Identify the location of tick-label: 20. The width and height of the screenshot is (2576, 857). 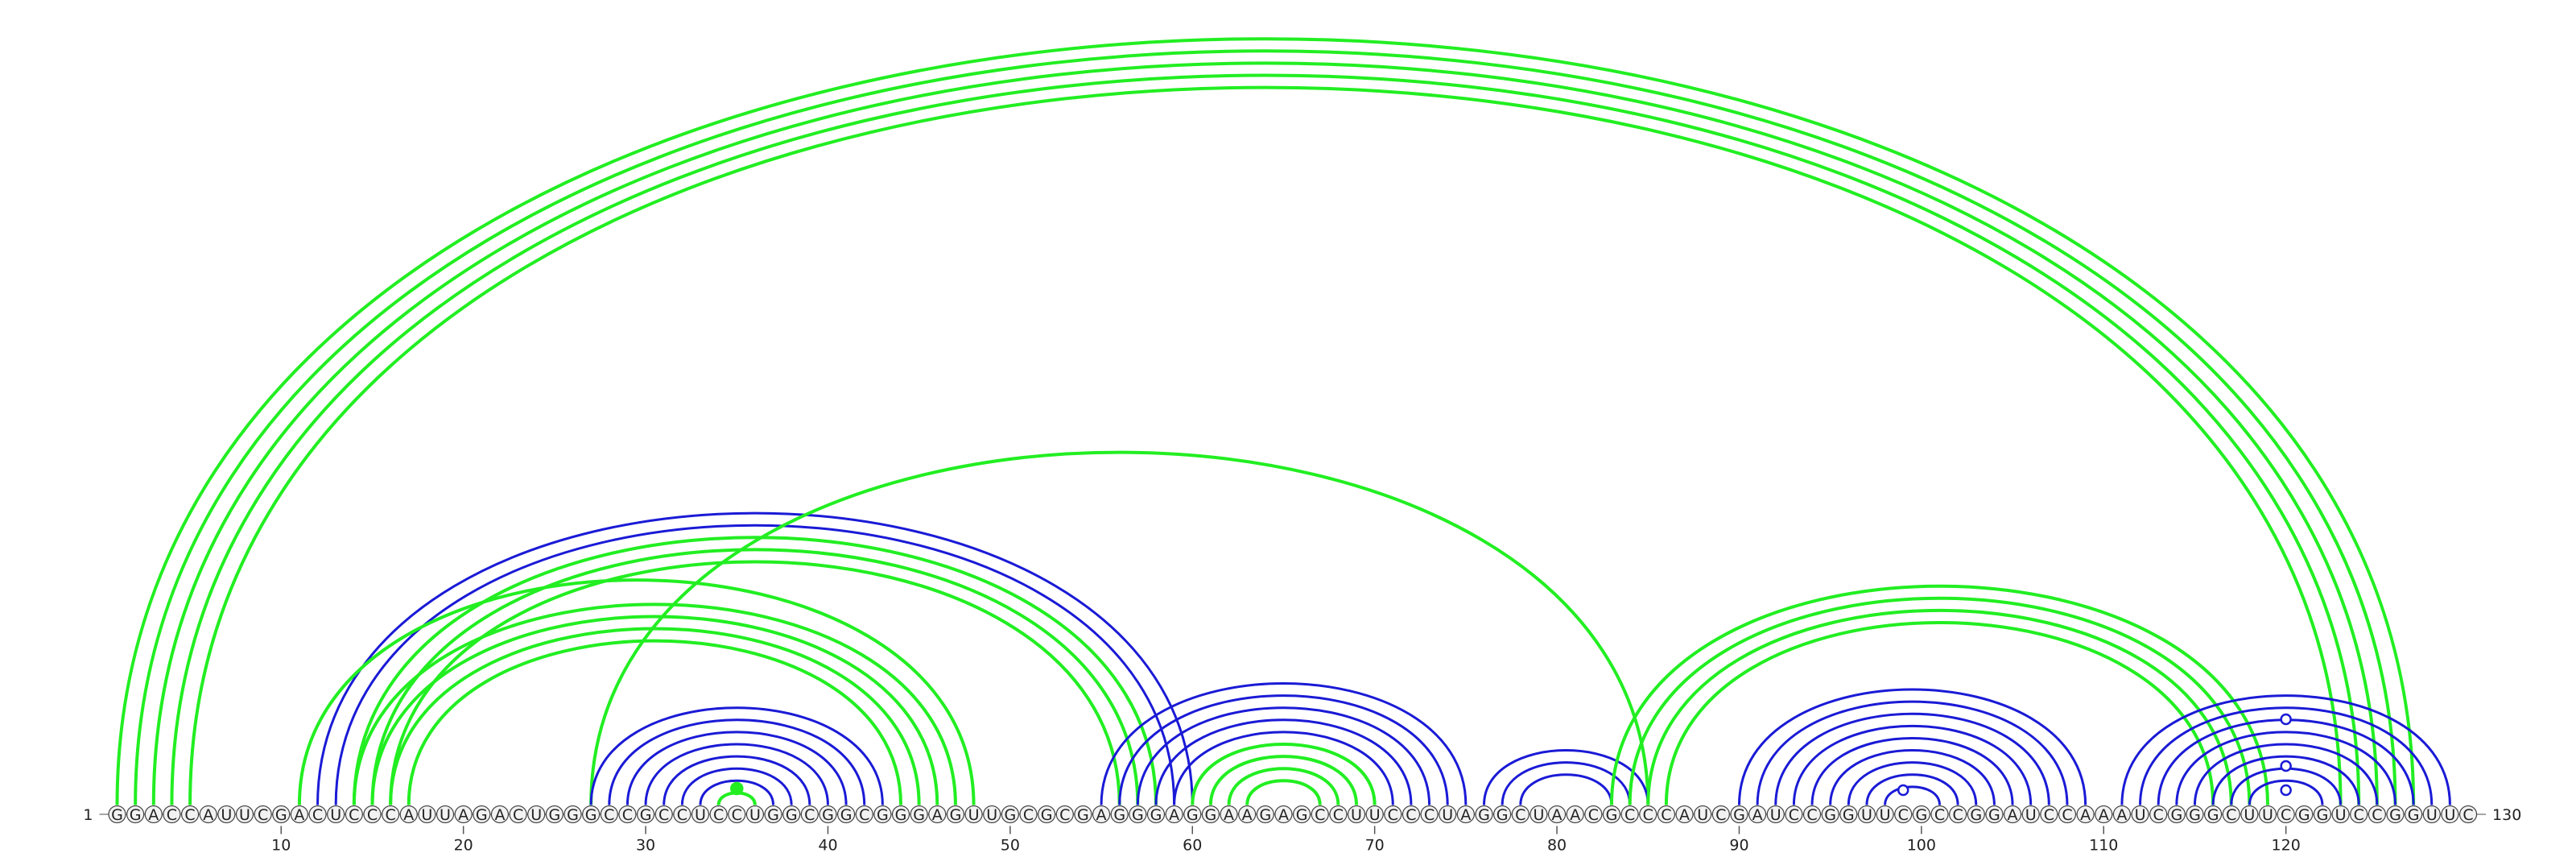
(463, 846).